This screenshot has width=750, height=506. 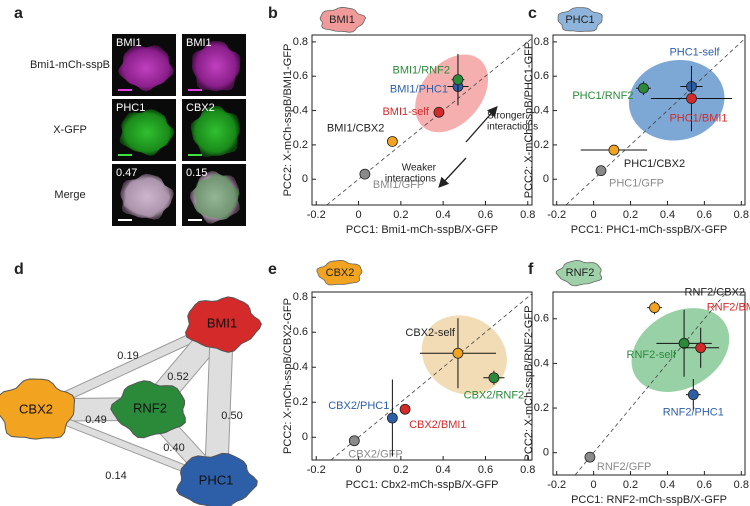 What do you see at coordinates (231, 416) in the screenshot?
I see `edge-label: 0.50` at bounding box center [231, 416].